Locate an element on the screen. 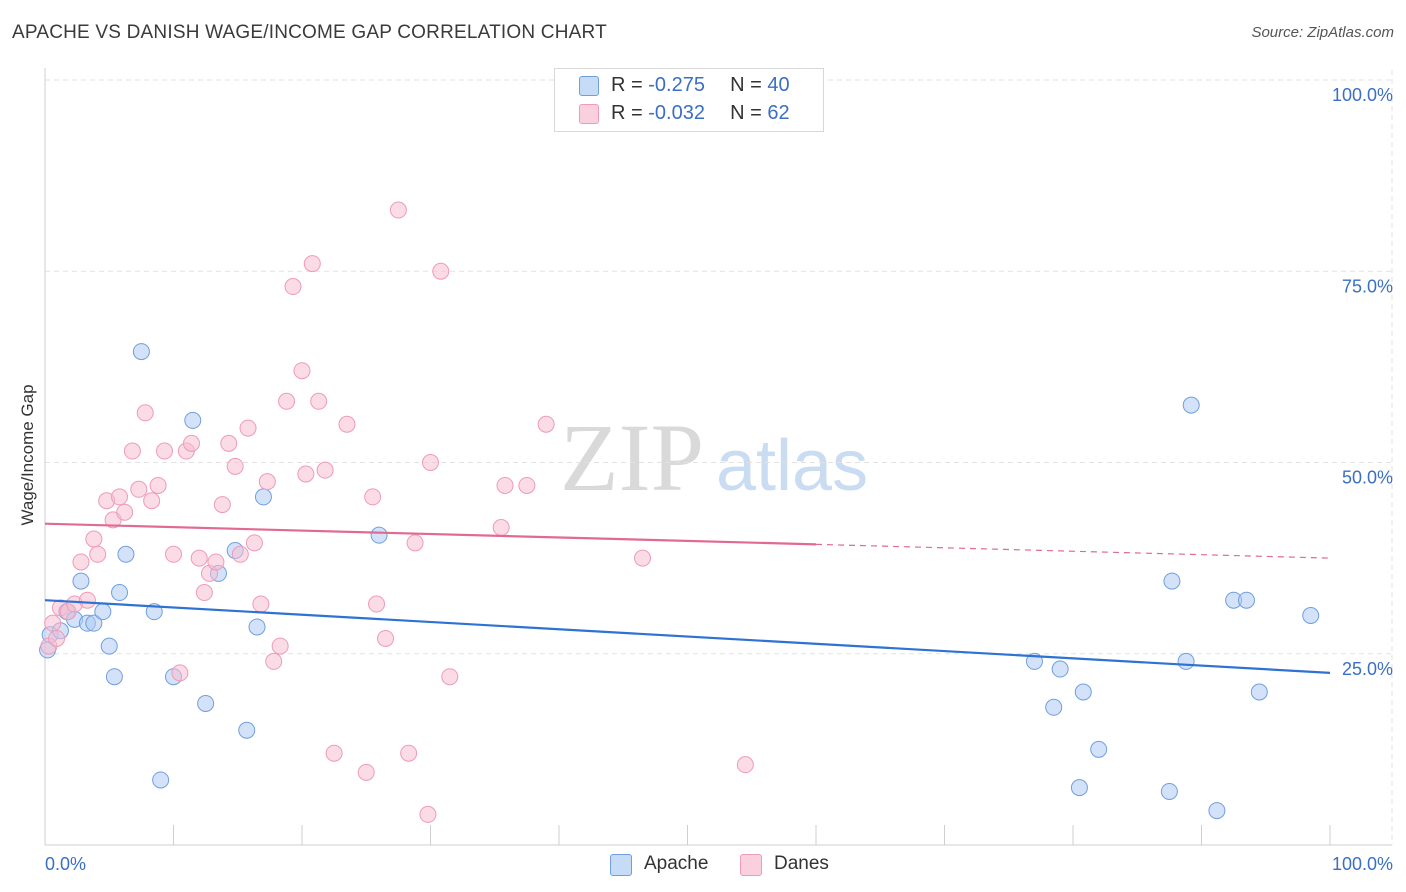 Image resolution: width=1406 pixels, height=892 pixels. x-tick-label: 100.0% is located at coordinates (1362, 864).